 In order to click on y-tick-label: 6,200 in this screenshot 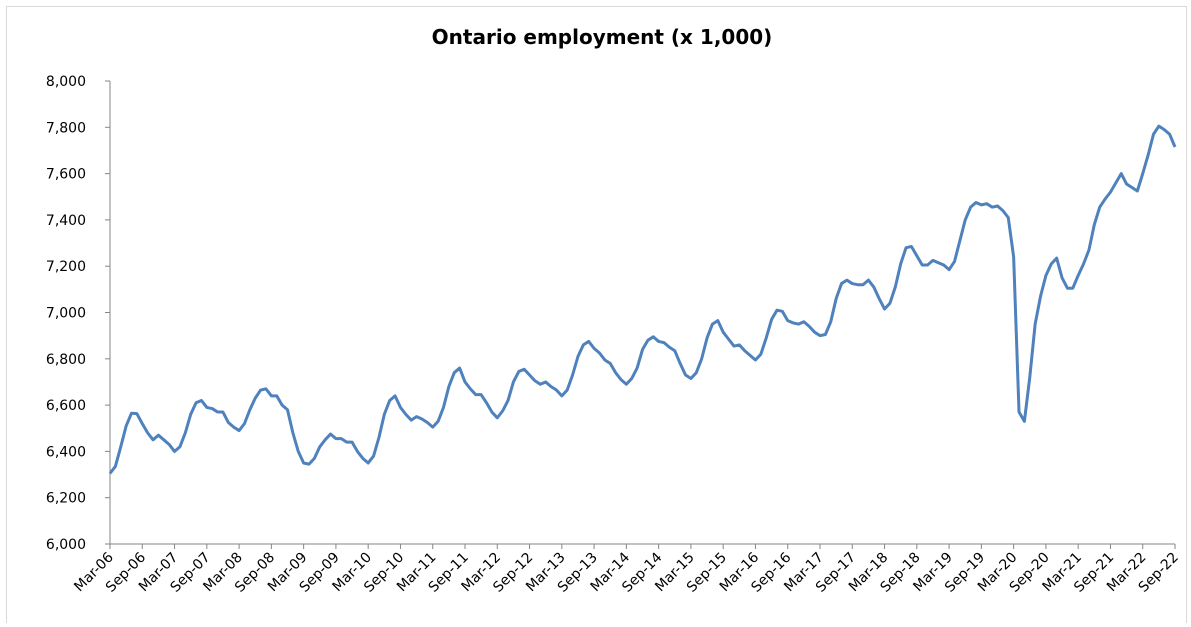, I will do `click(66, 499)`.